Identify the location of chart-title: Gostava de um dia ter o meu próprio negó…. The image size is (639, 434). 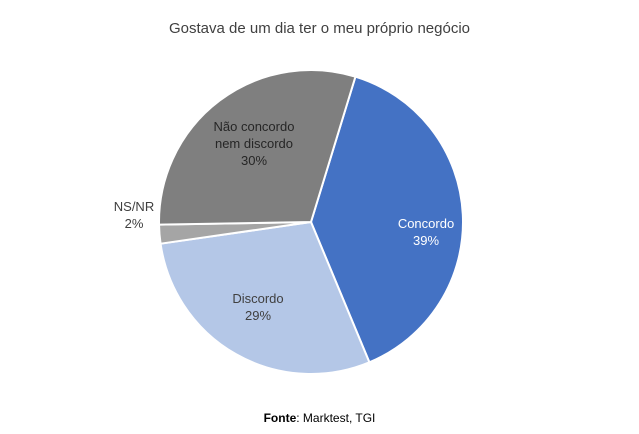
(319, 28).